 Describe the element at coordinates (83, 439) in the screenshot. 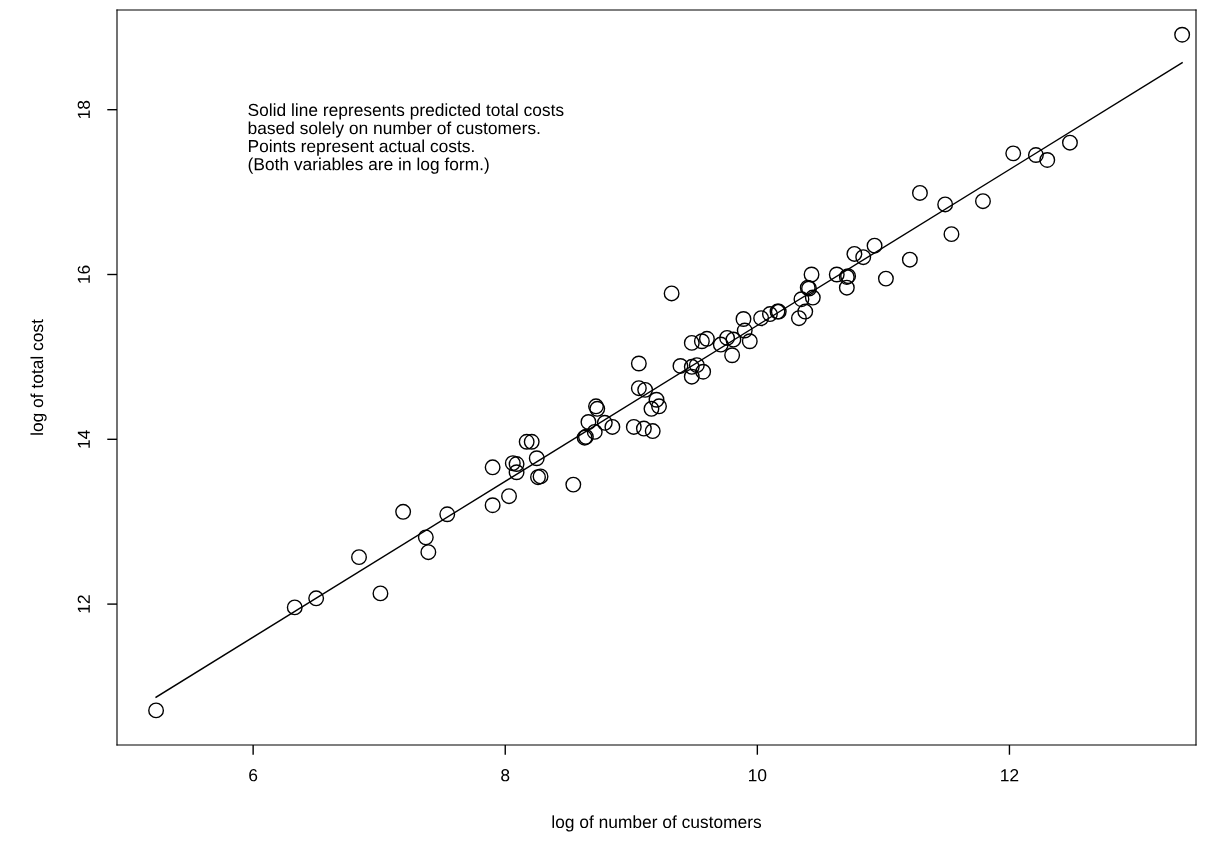

I see `y-tick-label: 14` at that location.